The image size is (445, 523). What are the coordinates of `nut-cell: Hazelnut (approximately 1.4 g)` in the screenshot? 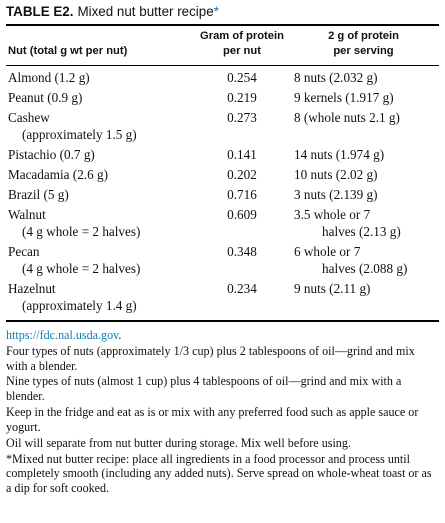 It's located at (101, 297).